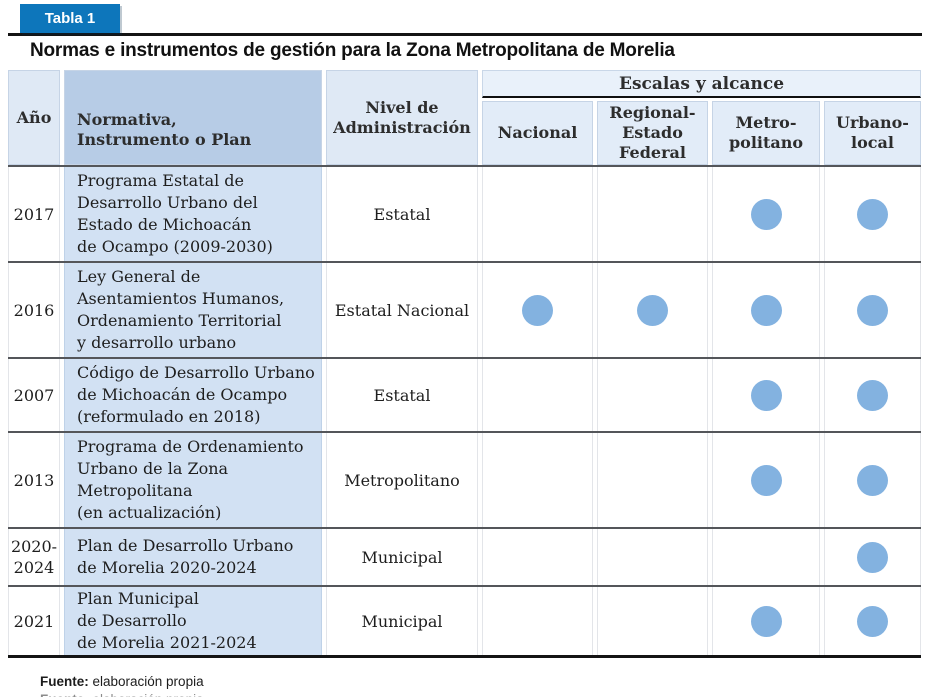  I want to click on header-admin-level: Nivel de Administración, so click(402, 117).